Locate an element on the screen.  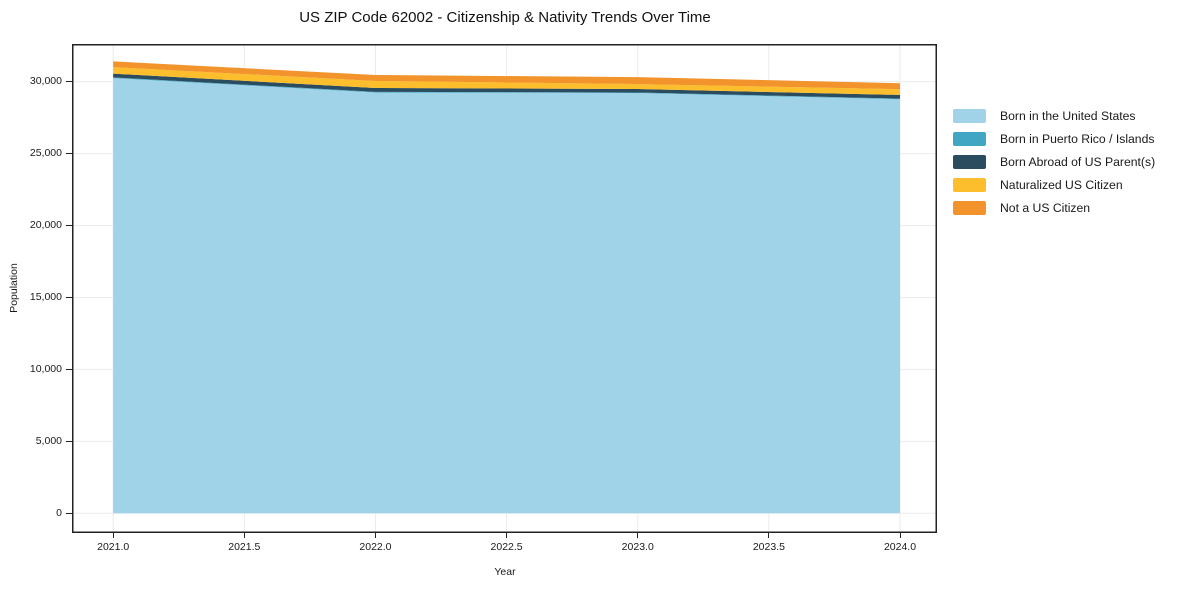
x-tick-label: 2023.0 is located at coordinates (637, 547).